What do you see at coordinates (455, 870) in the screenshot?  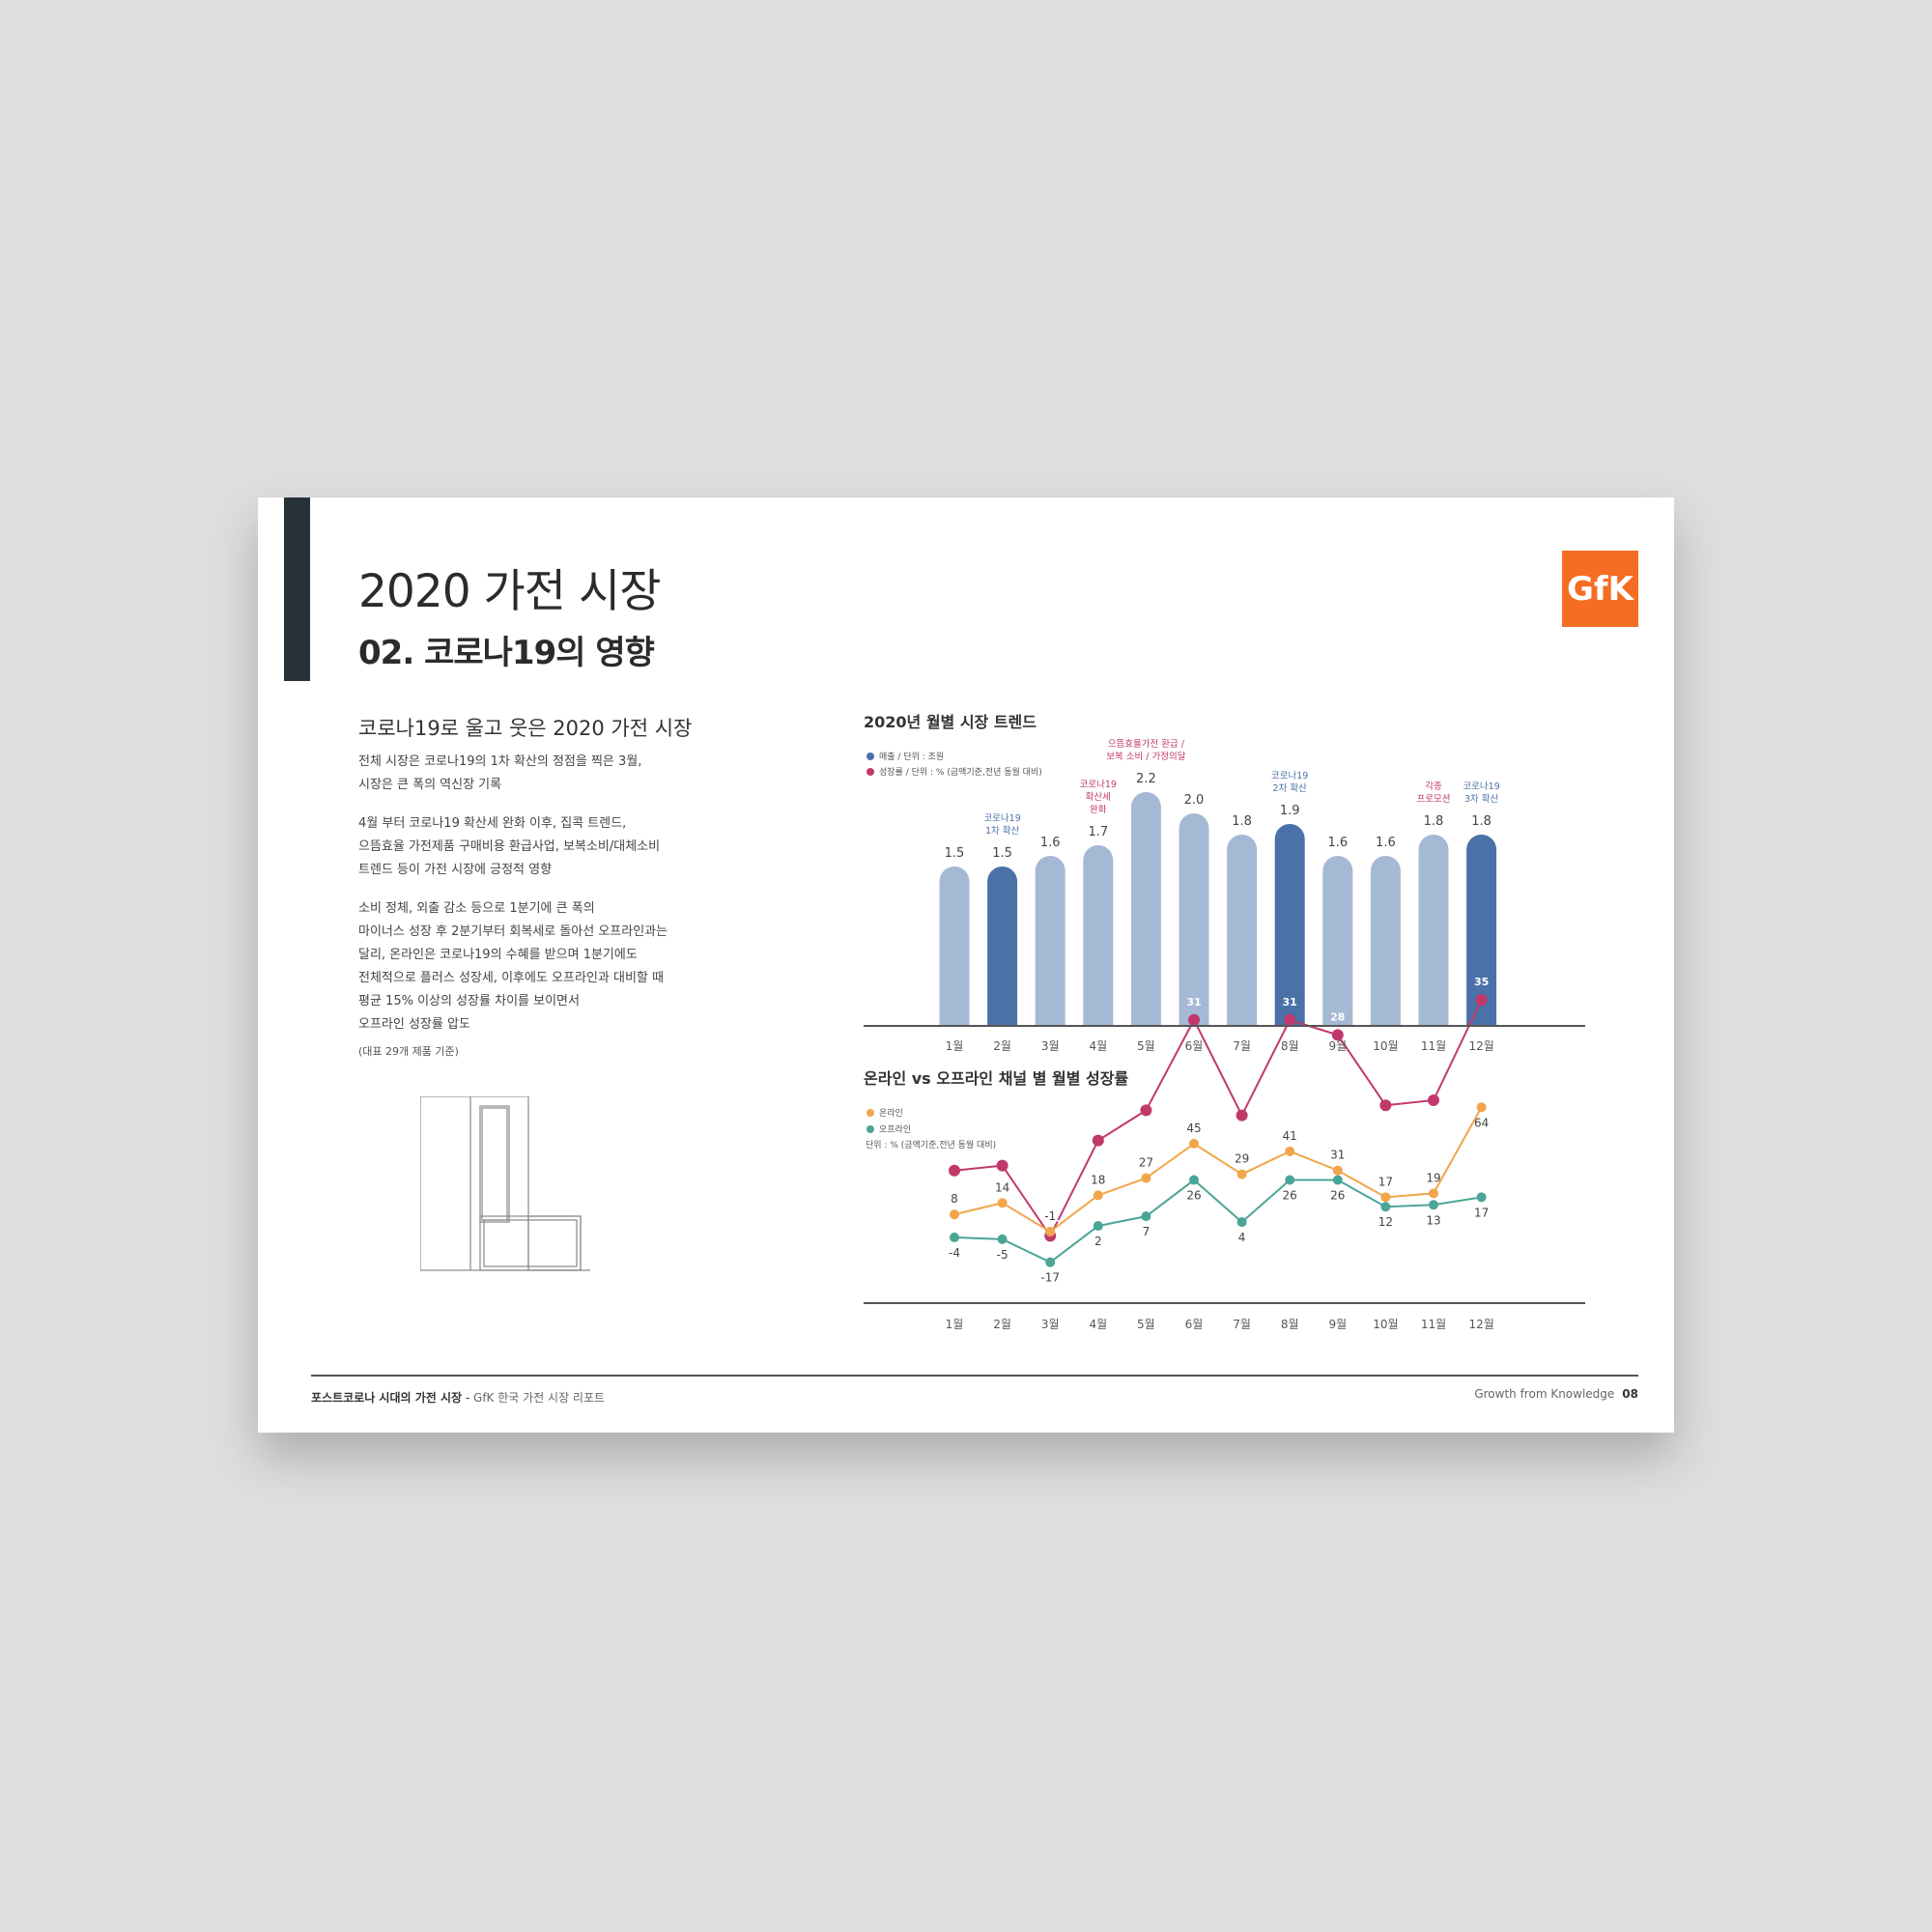 I see `paragraph-line: 트렌드 등이 가전 시장에 긍정적 영향` at bounding box center [455, 870].